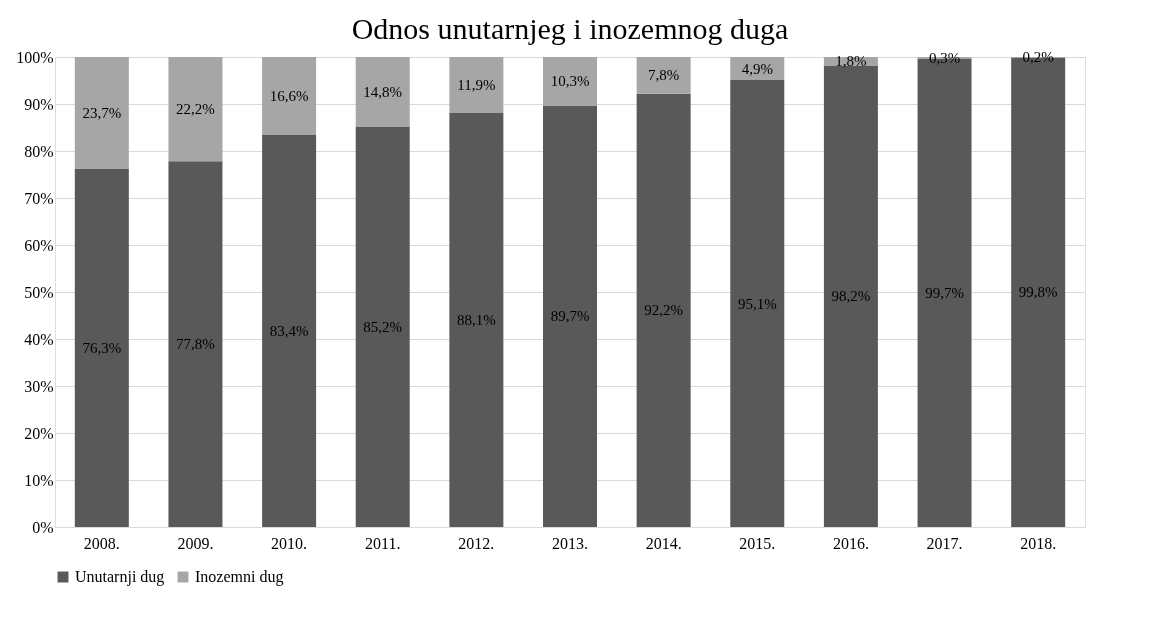  I want to click on y-tick-label: 90%, so click(39, 104).